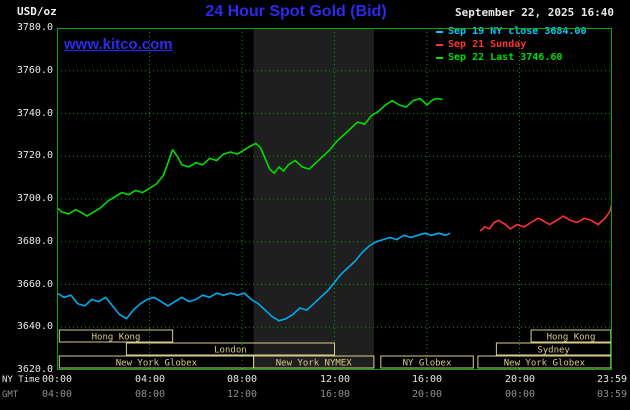 The image size is (630, 410). I want to click on legend-item-sep22-last: Sep 22 Last 3746.60, so click(511, 57).